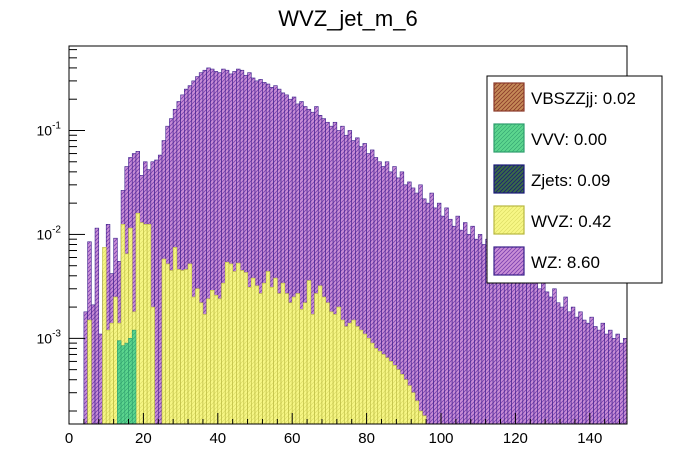 The image size is (696, 472). I want to click on legend-swatch-wvz, so click(509, 220).